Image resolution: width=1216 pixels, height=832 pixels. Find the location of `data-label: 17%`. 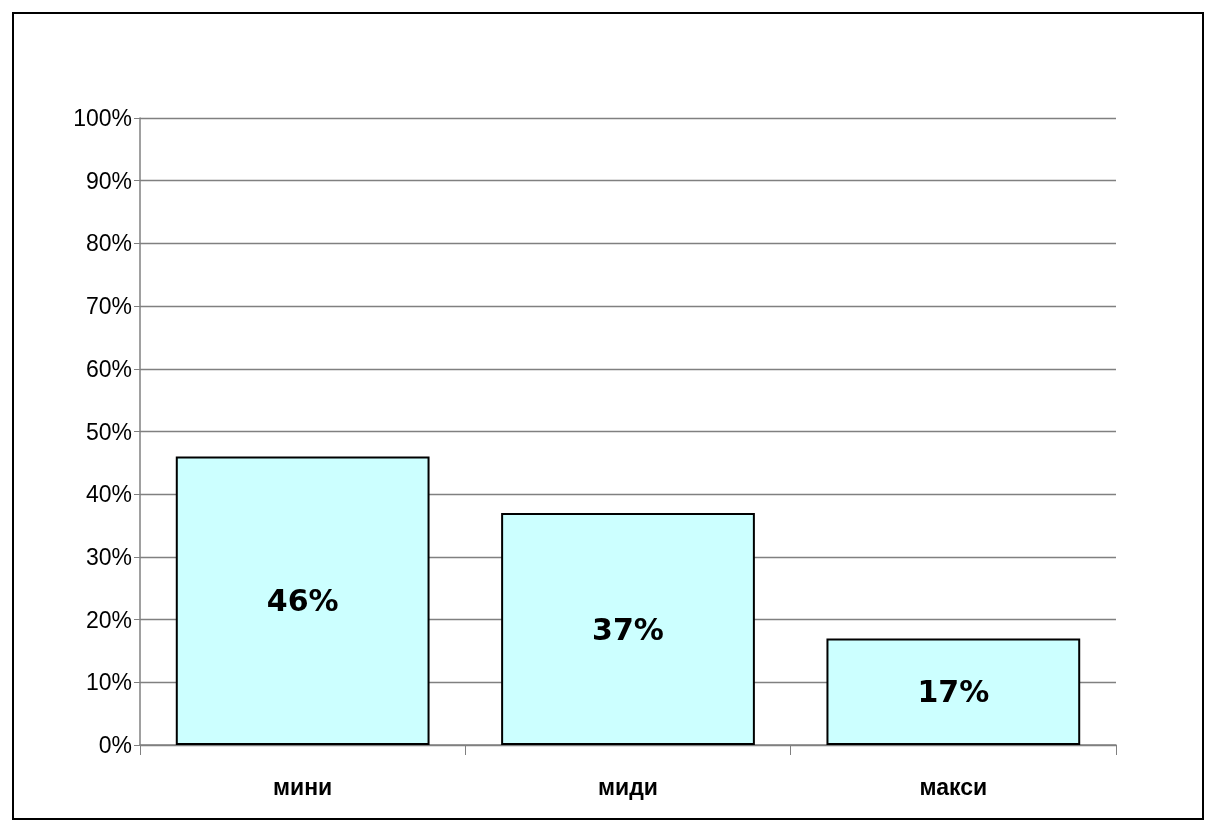

data-label: 17% is located at coordinates (953, 692).